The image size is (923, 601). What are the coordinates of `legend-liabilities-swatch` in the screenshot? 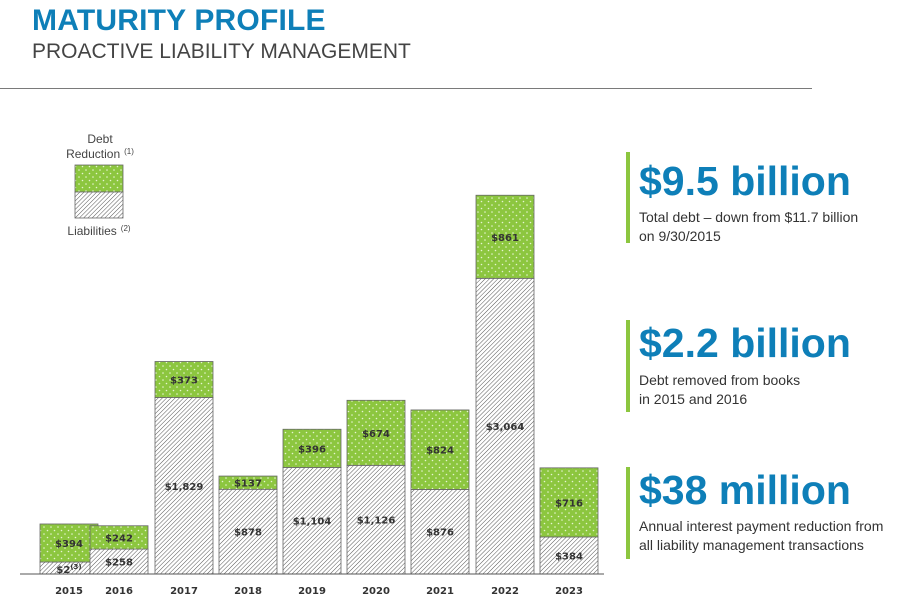 It's located at (99, 205).